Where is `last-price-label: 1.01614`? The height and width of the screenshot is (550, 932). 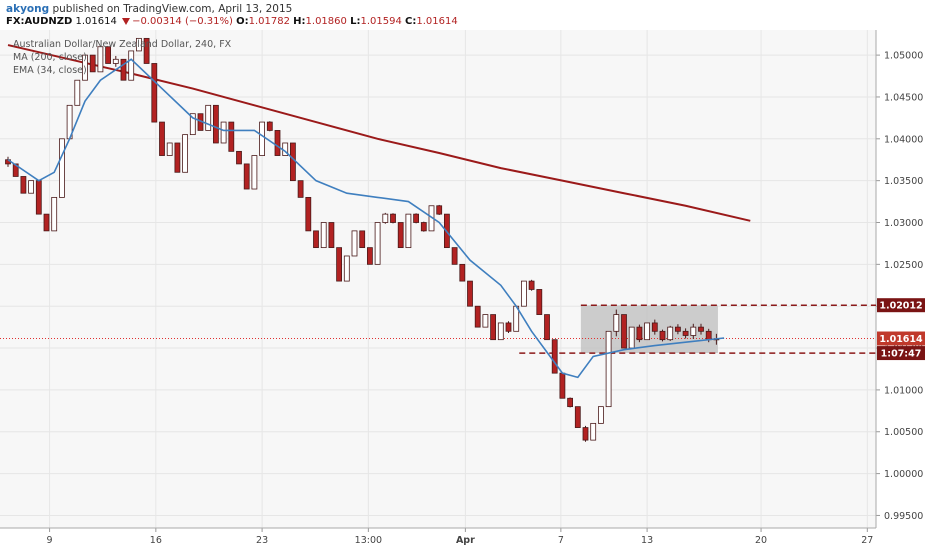 last-price-label: 1.01614 is located at coordinates (901, 339).